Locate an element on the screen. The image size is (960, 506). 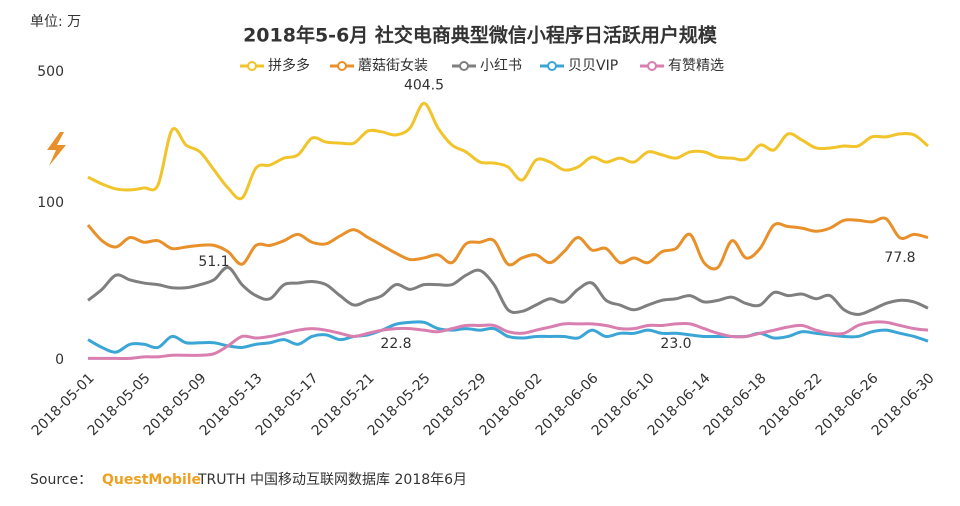
data-label: 22.8 is located at coordinates (395, 344).